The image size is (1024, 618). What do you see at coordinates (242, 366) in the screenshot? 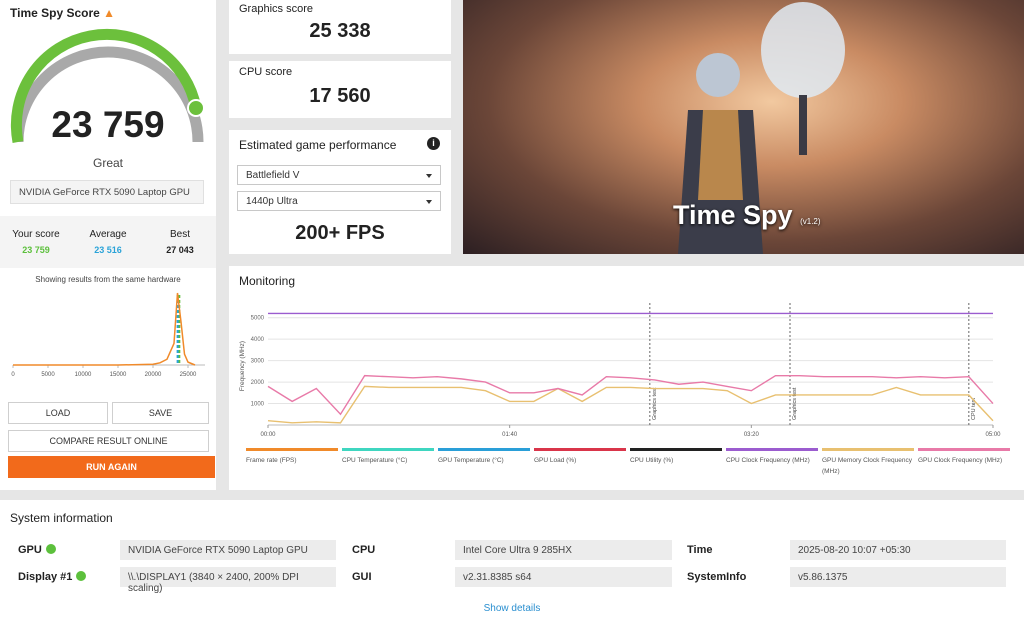
I see `y-axis-label: Frequency (MHz)` at bounding box center [242, 366].